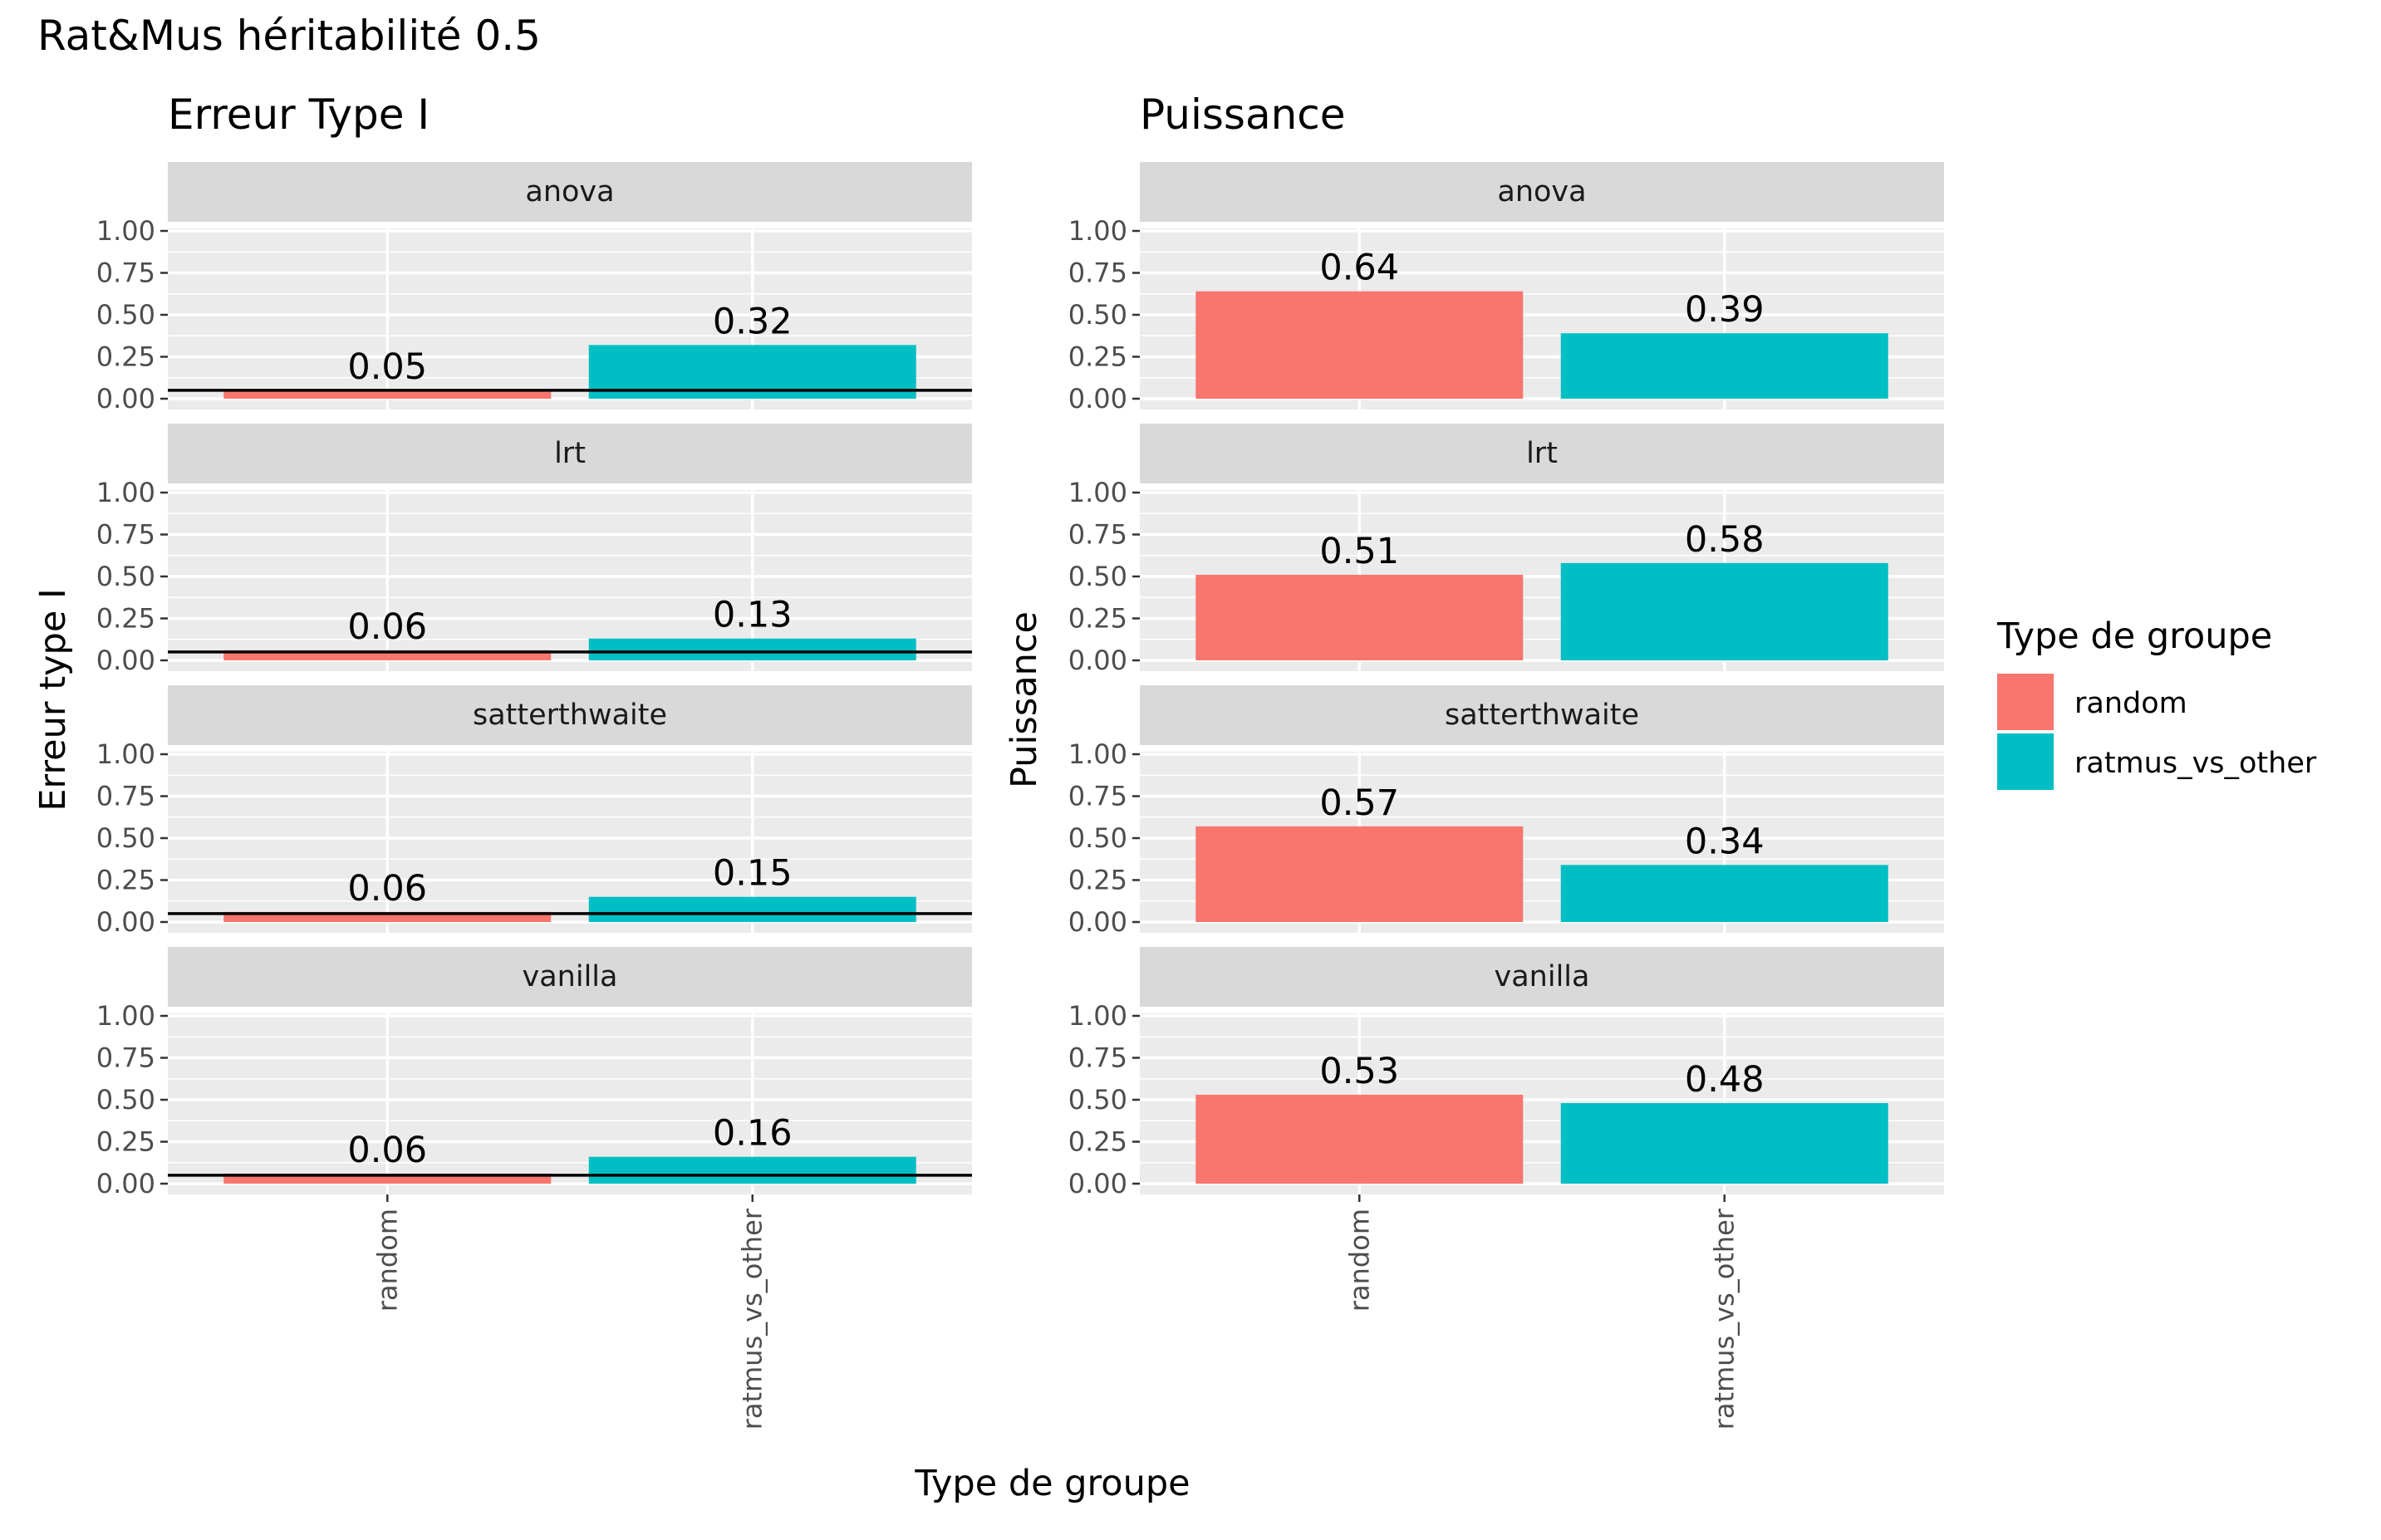 This screenshot has width=2381, height=1540. What do you see at coordinates (1725, 310) in the screenshot?
I see `bar-value-label: 0.39` at bounding box center [1725, 310].